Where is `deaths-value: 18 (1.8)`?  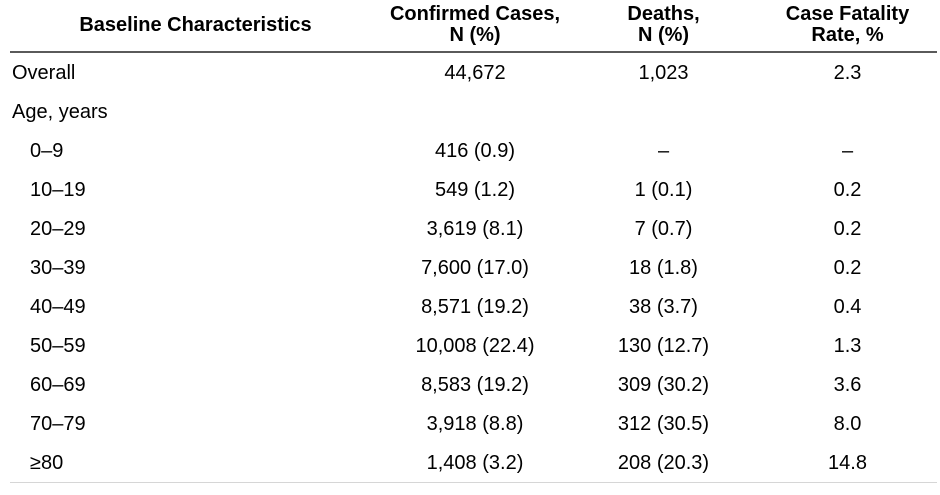
deaths-value: 18 (1.8) is located at coordinates (663, 267).